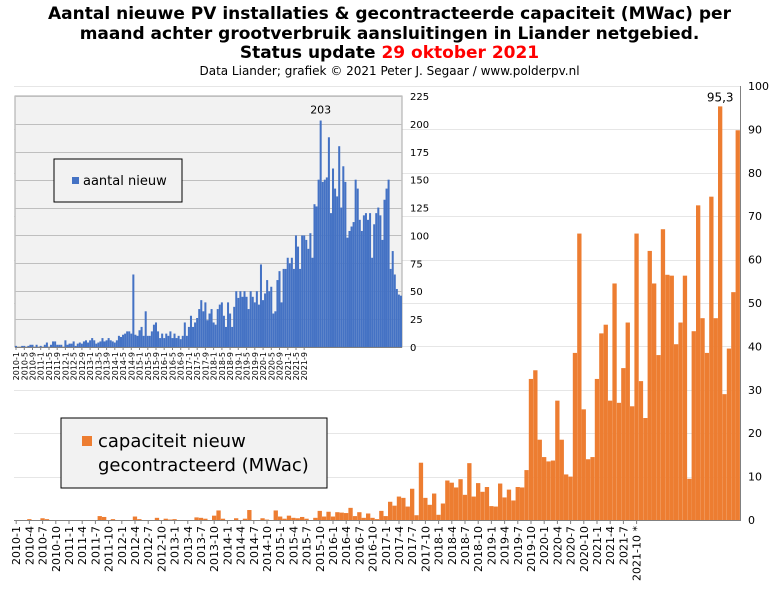 This screenshot has height=592, width=779. Describe the element at coordinates (296, 366) in the screenshot. I see `inset-x-tick-label: 2021-5` at that location.